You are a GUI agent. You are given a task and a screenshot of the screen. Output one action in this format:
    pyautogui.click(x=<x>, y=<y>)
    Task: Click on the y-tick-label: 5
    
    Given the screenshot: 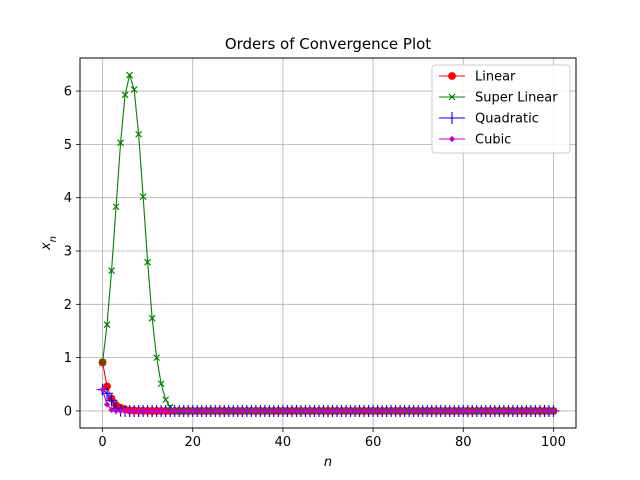 What is the action you would take?
    pyautogui.click(x=68, y=145)
    